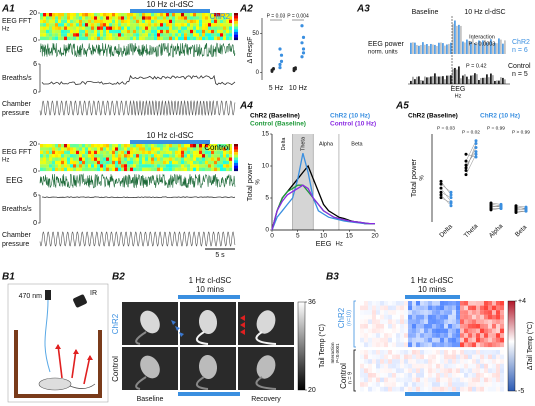 The height and width of the screenshot is (406, 535). I want to click on x-tick-label: Alpha, so click(496, 231).